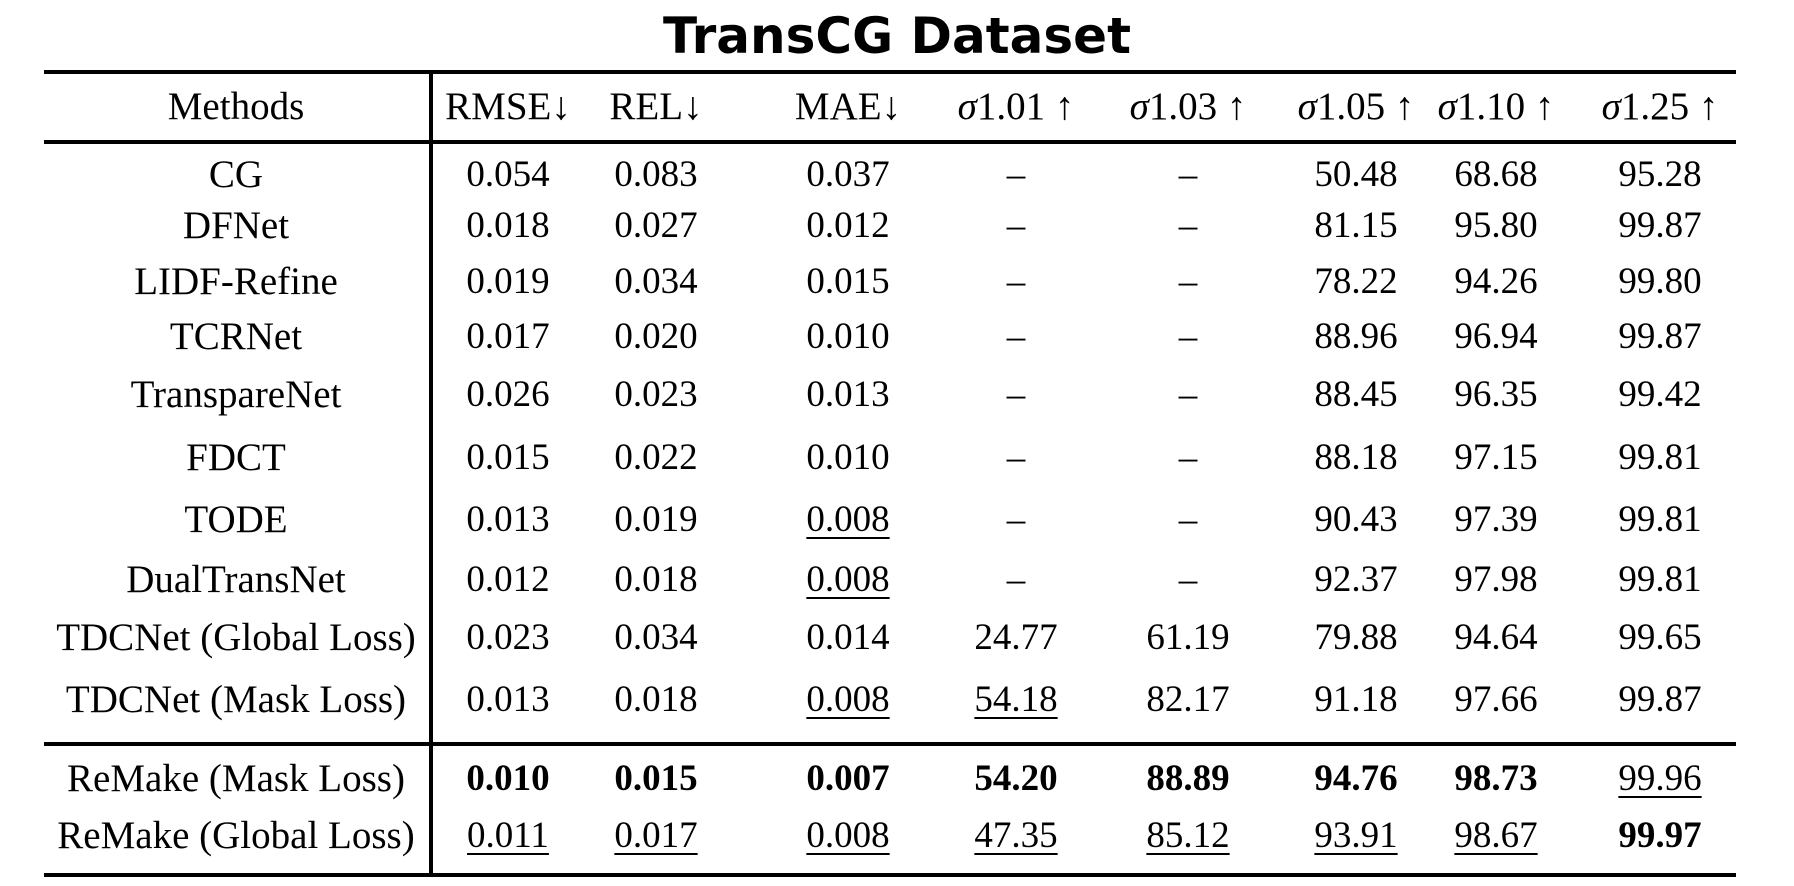 The height and width of the screenshot is (886, 1794). I want to click on table-cell: 54.20, so click(1016, 779).